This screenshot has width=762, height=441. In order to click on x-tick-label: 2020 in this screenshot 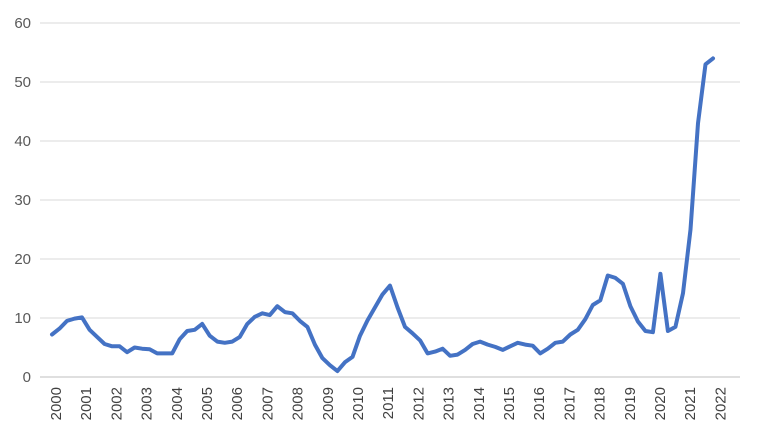, I will do `click(660, 403)`.